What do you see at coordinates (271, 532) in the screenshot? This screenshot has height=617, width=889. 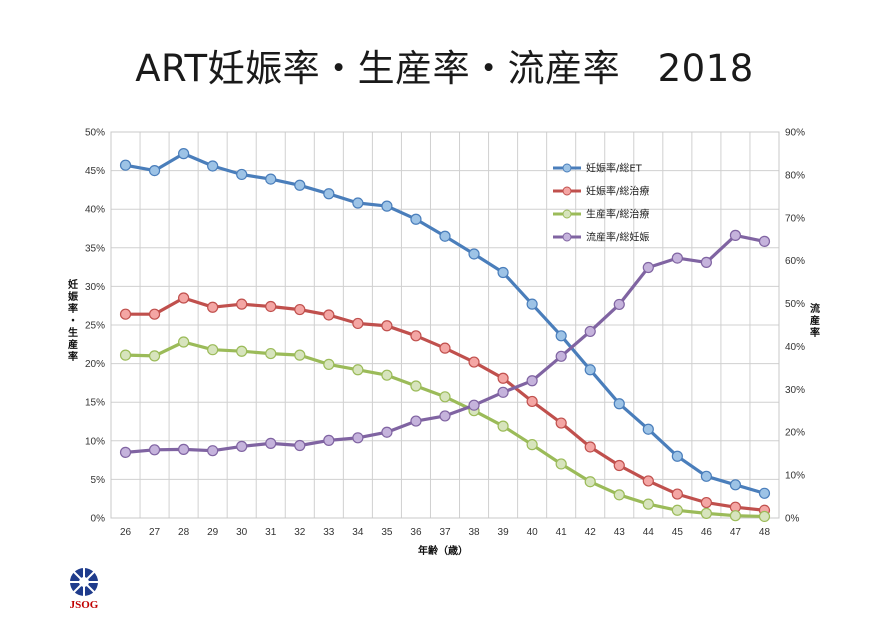 I see `x-tick-label: 31` at bounding box center [271, 532].